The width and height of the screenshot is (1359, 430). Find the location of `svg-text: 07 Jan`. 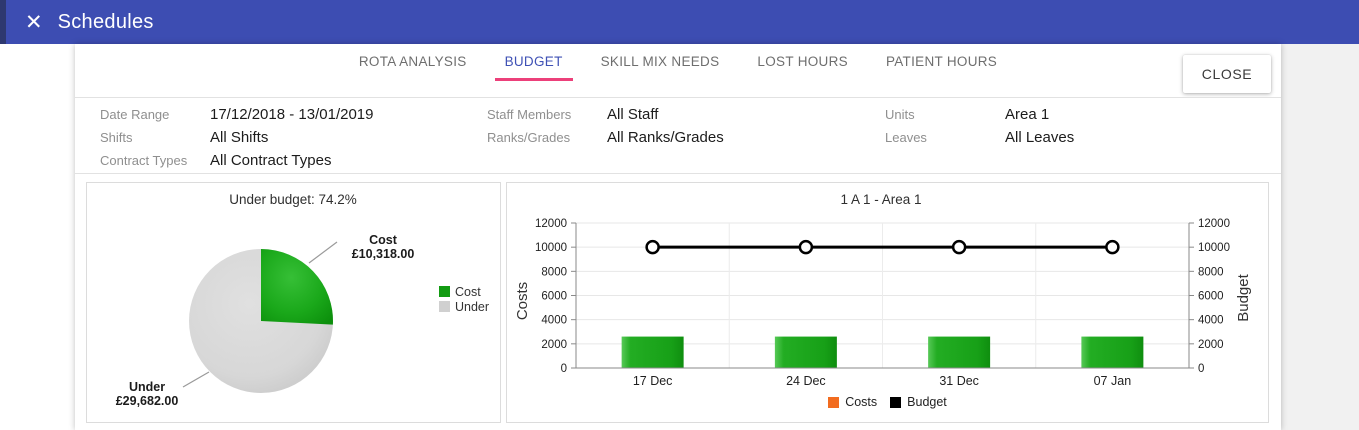

svg-text: 07 Jan is located at coordinates (1113, 381).